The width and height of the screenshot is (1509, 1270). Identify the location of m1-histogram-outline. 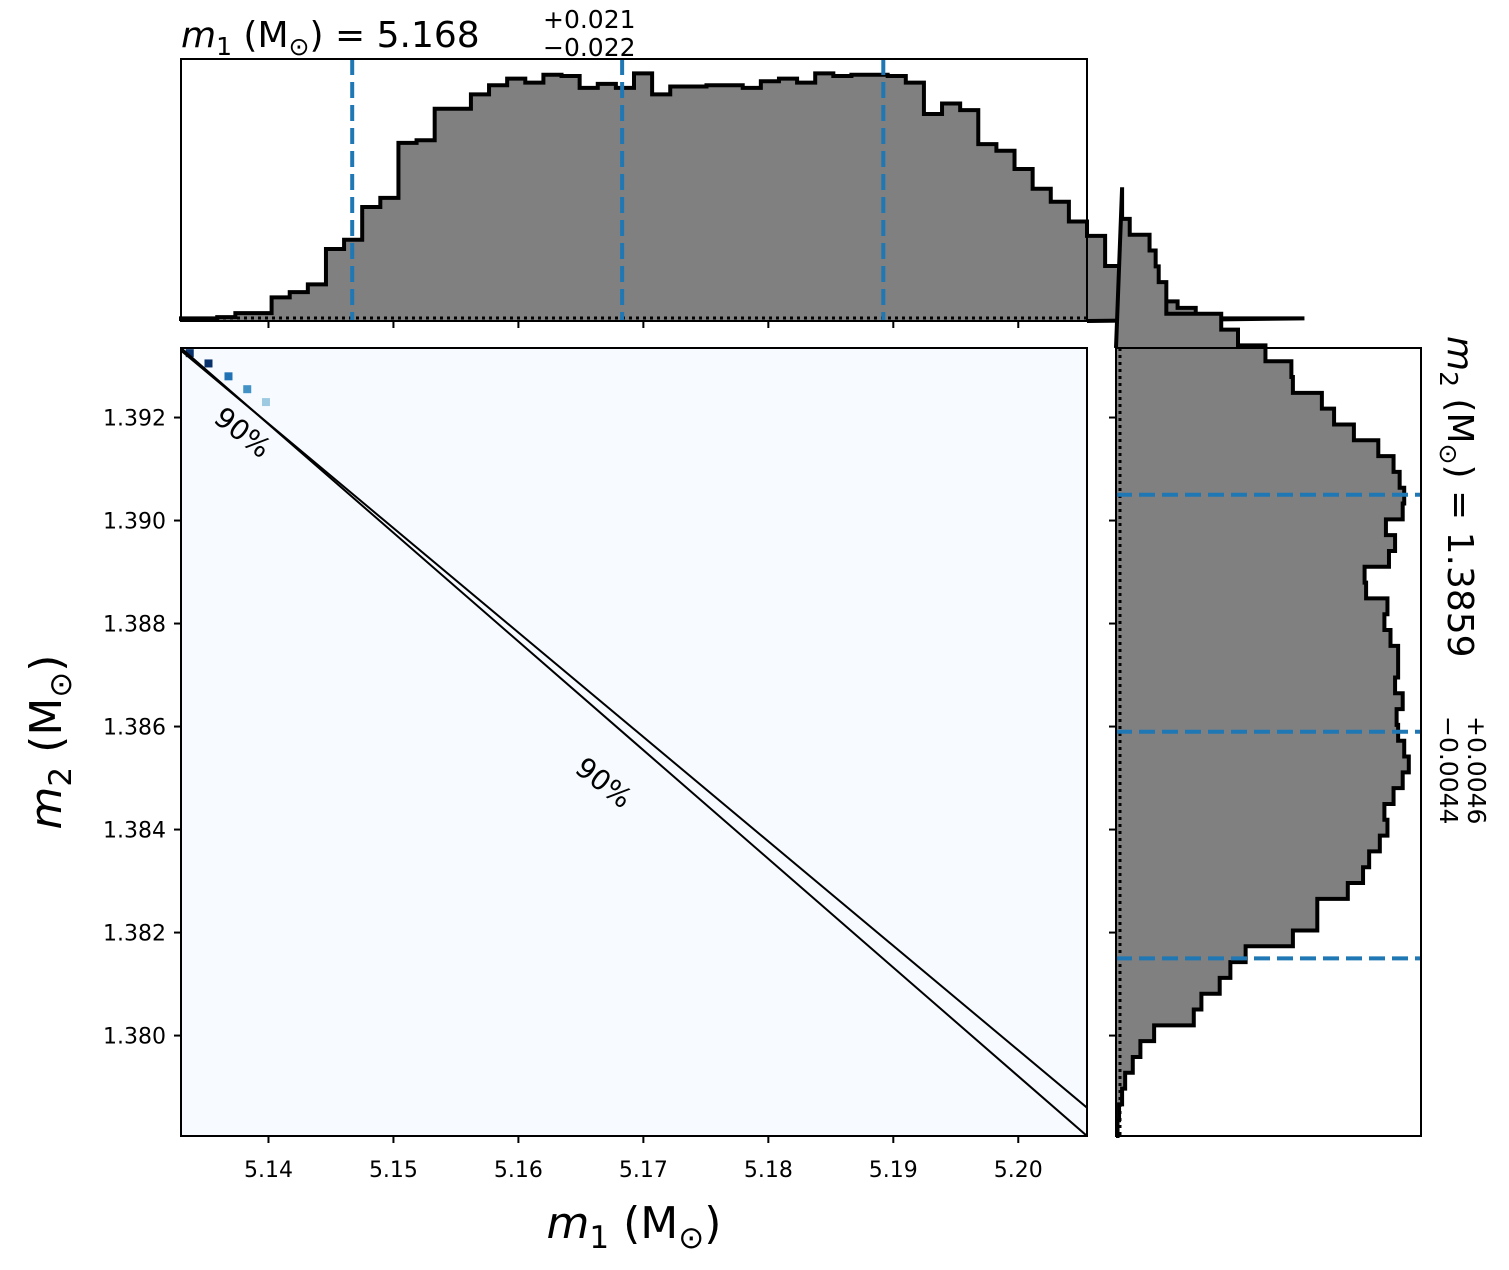
(742, 197).